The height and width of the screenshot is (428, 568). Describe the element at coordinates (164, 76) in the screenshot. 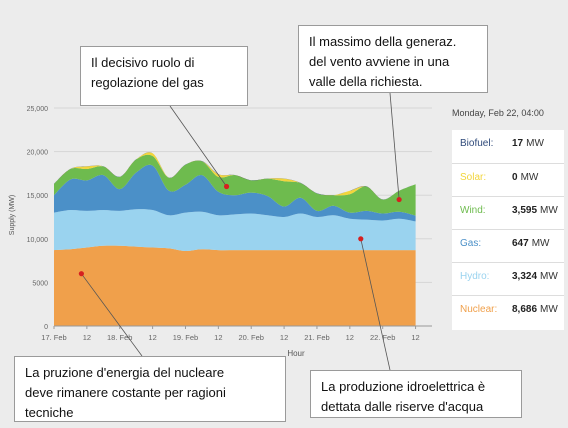

I see `annotation-gas: Il decisivo ruolo di regolazione del gas` at that location.